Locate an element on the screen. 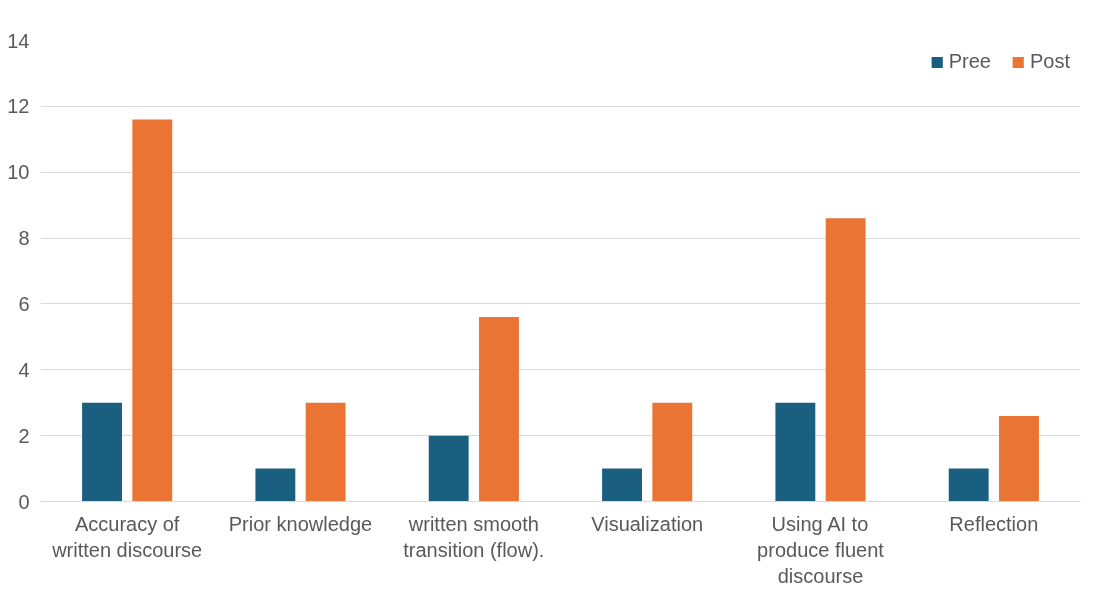 This screenshot has width=1120, height=616. y-tick-label: 2 is located at coordinates (24, 435).